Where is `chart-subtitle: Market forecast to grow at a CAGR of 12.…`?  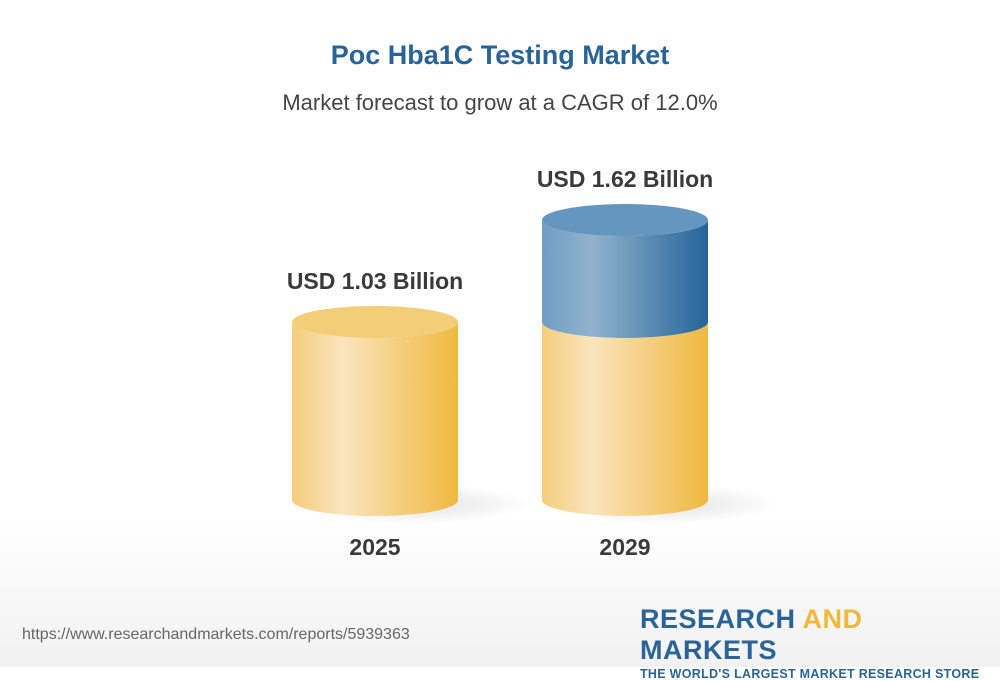
chart-subtitle: Market forecast to grow at a CAGR of 12.… is located at coordinates (500, 102).